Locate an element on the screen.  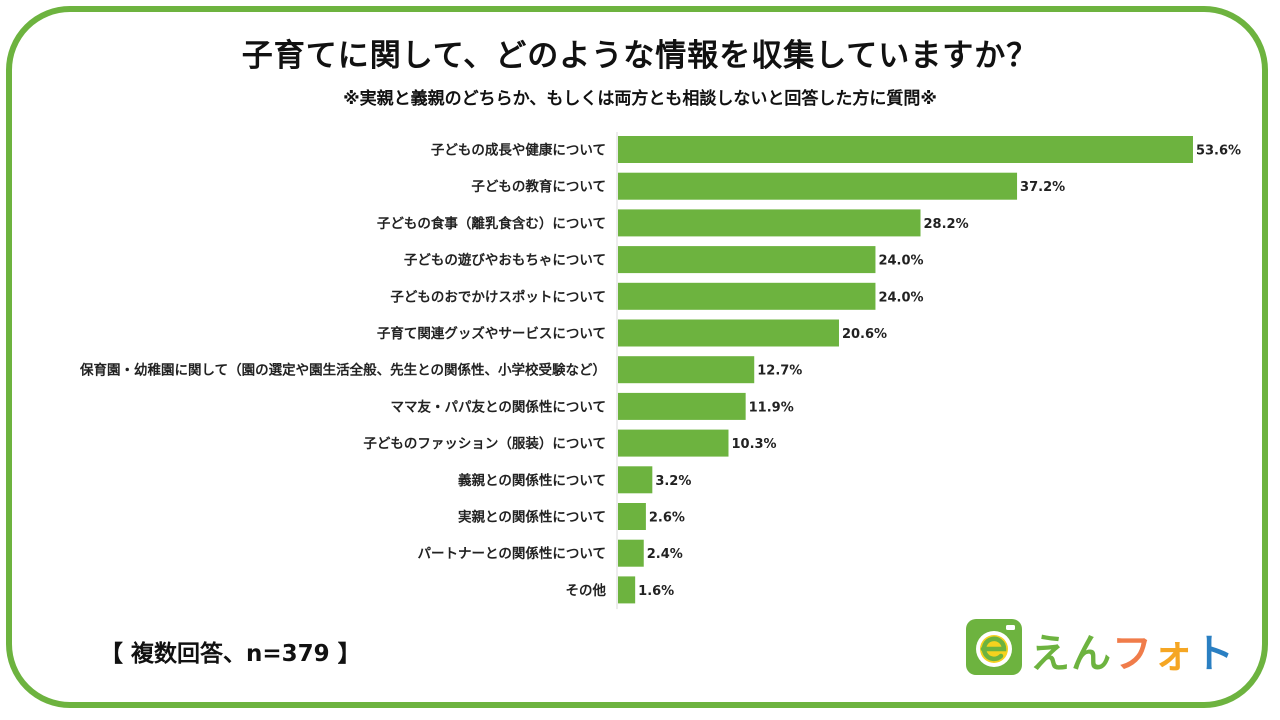
enphoto-logo: えんフォト is located at coordinates (1100, 648).